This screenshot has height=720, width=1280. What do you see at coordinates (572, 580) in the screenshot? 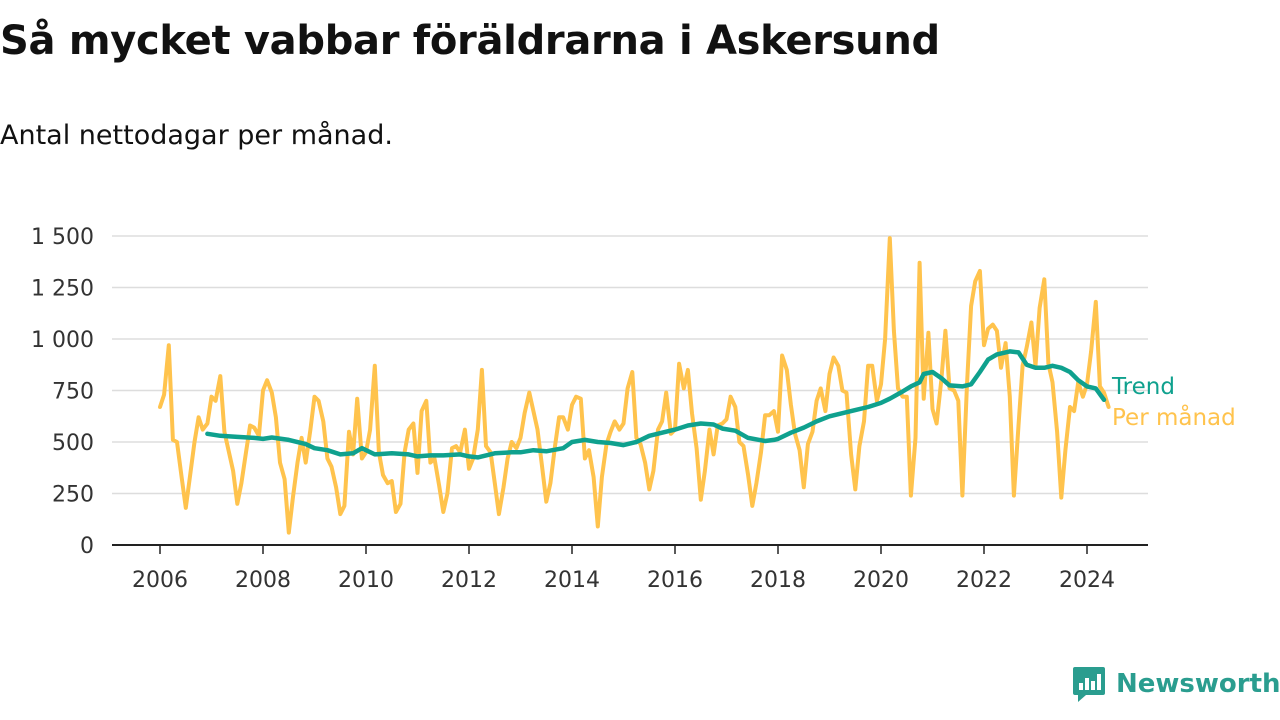
I see `x-tick-label: 2014` at bounding box center [572, 580].